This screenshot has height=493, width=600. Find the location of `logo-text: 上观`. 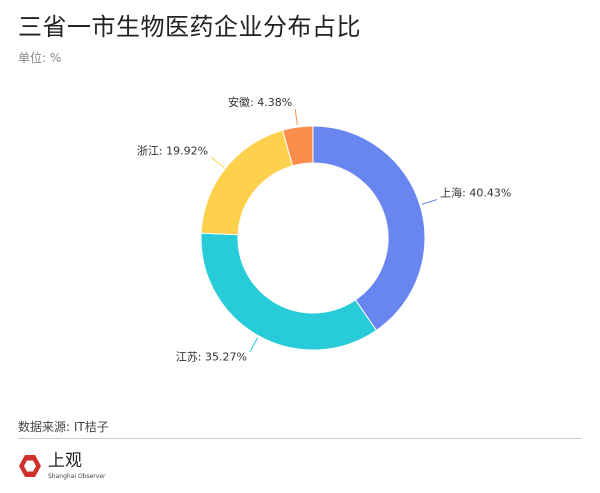

logo-text: 上观 is located at coordinates (65, 461).